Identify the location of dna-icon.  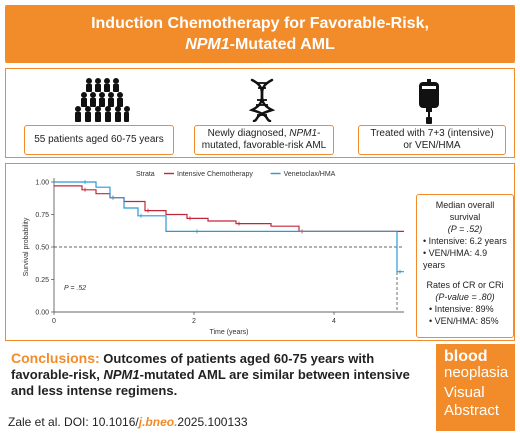
(262, 100).